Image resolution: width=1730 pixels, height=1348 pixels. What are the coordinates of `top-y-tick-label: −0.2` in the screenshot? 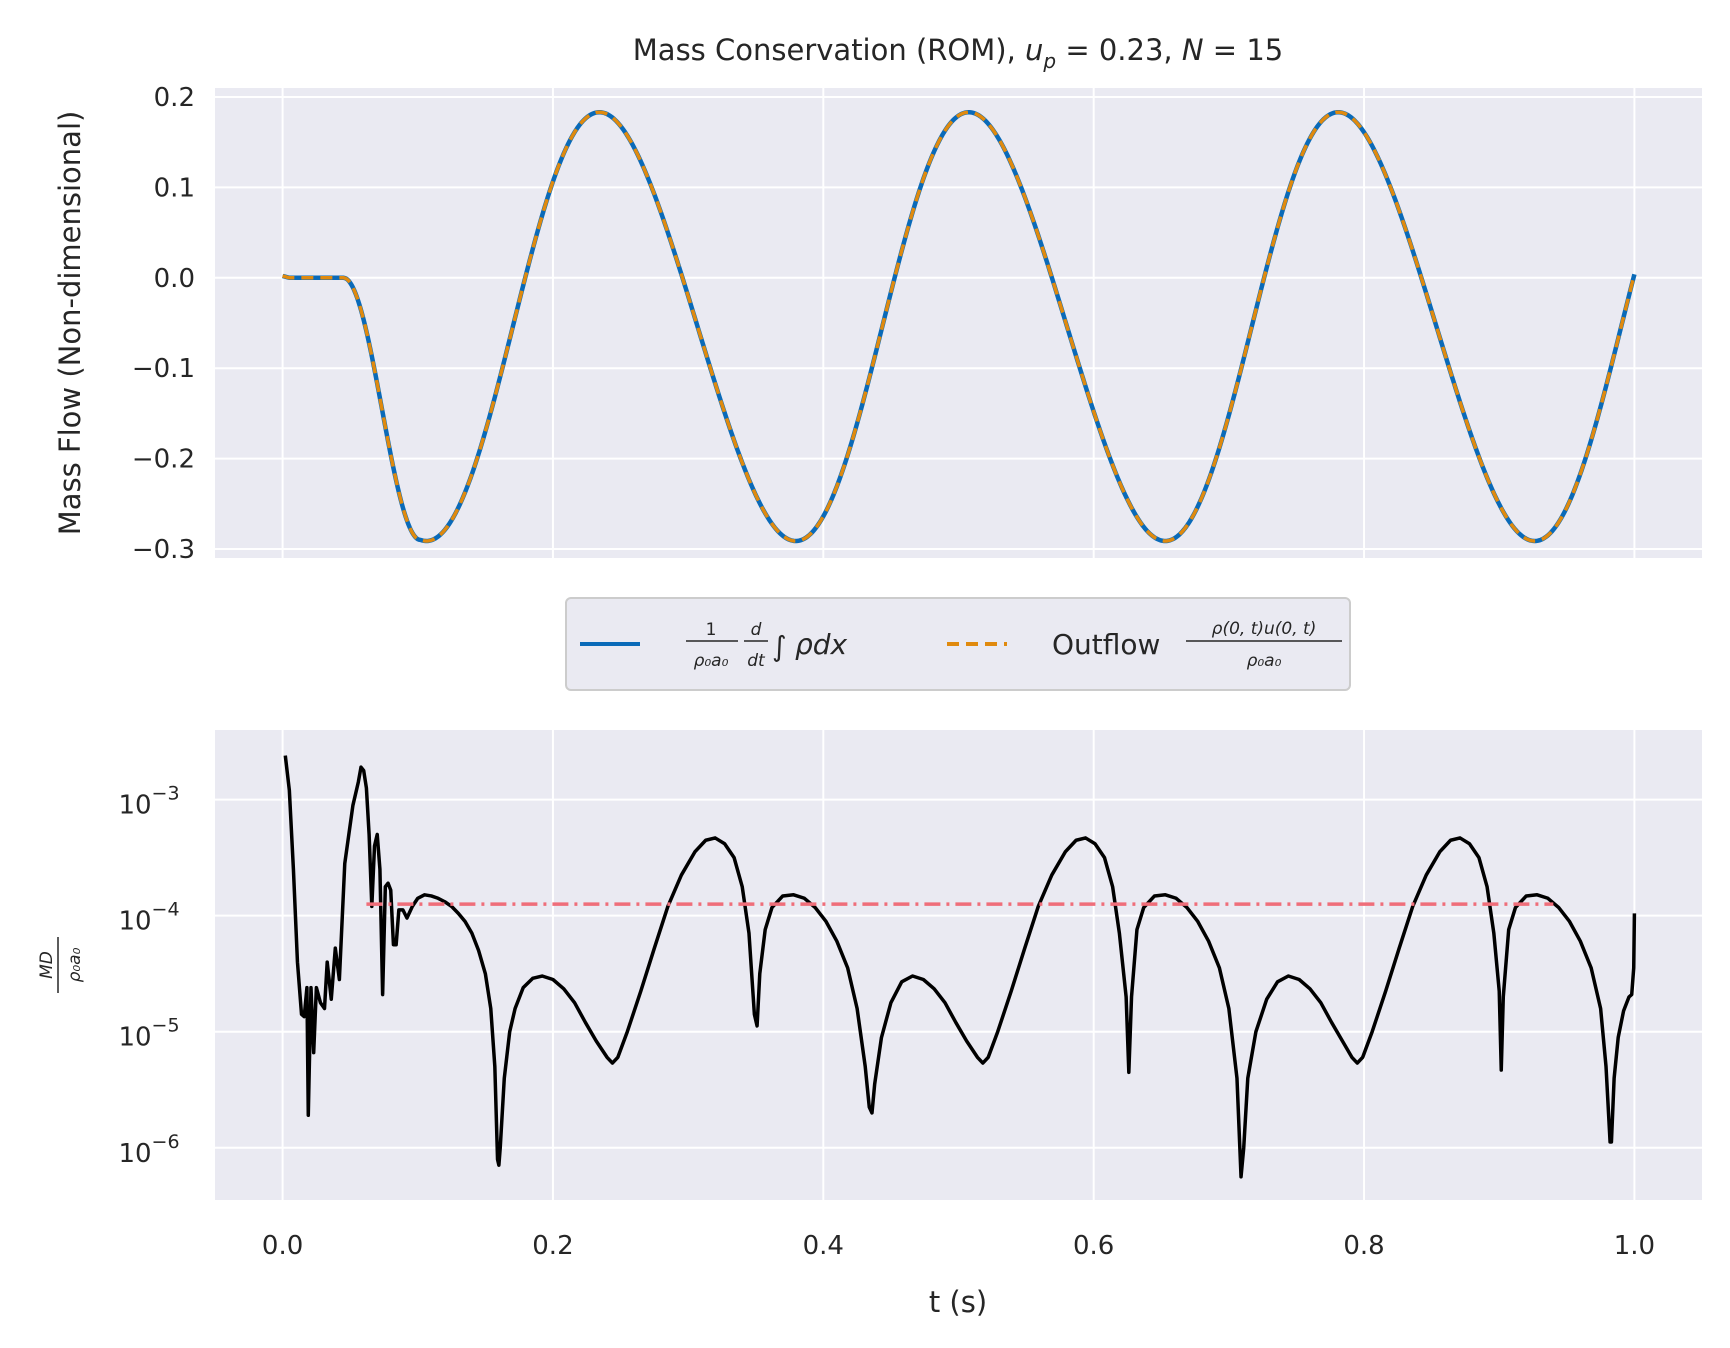 It's located at (163, 460).